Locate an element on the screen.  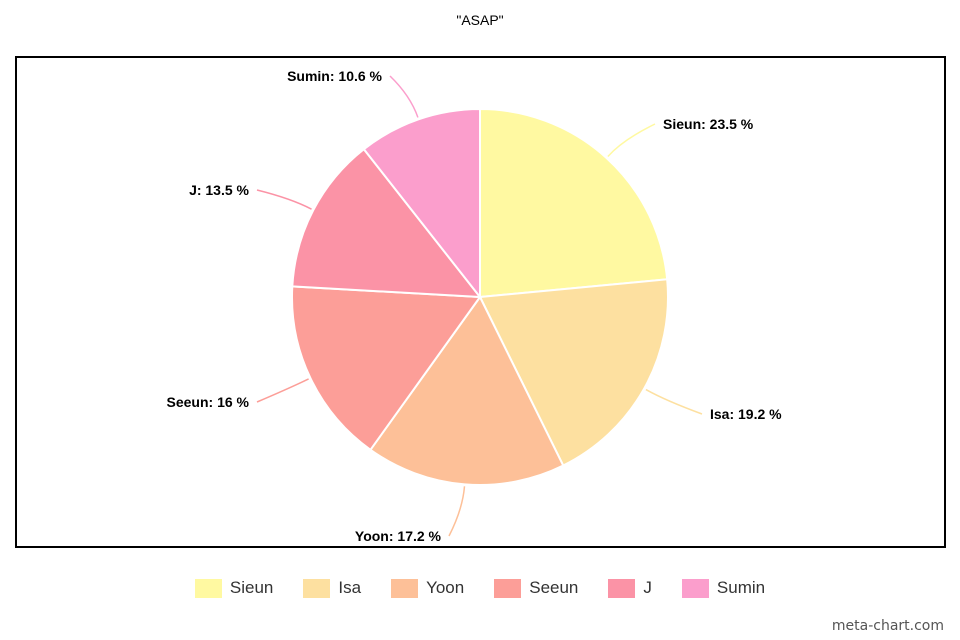
legend-item-sieun: Sieun is located at coordinates (234, 588).